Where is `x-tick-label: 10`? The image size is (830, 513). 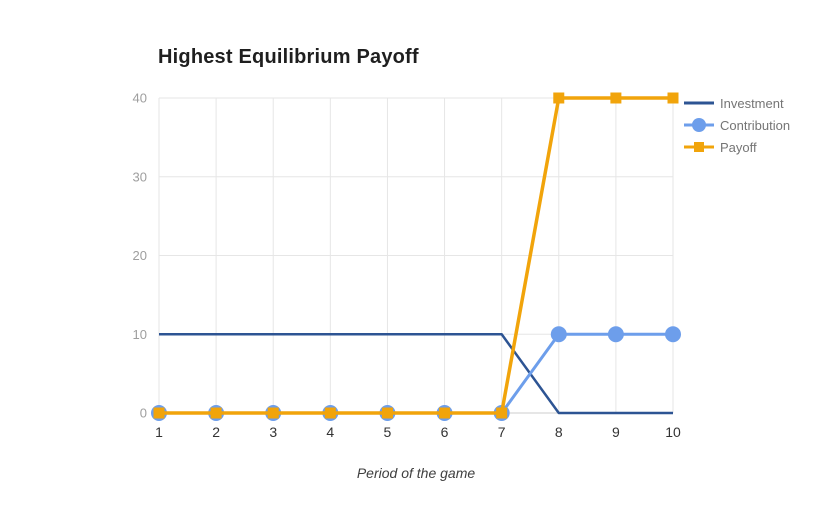 x-tick-label: 10 is located at coordinates (673, 432).